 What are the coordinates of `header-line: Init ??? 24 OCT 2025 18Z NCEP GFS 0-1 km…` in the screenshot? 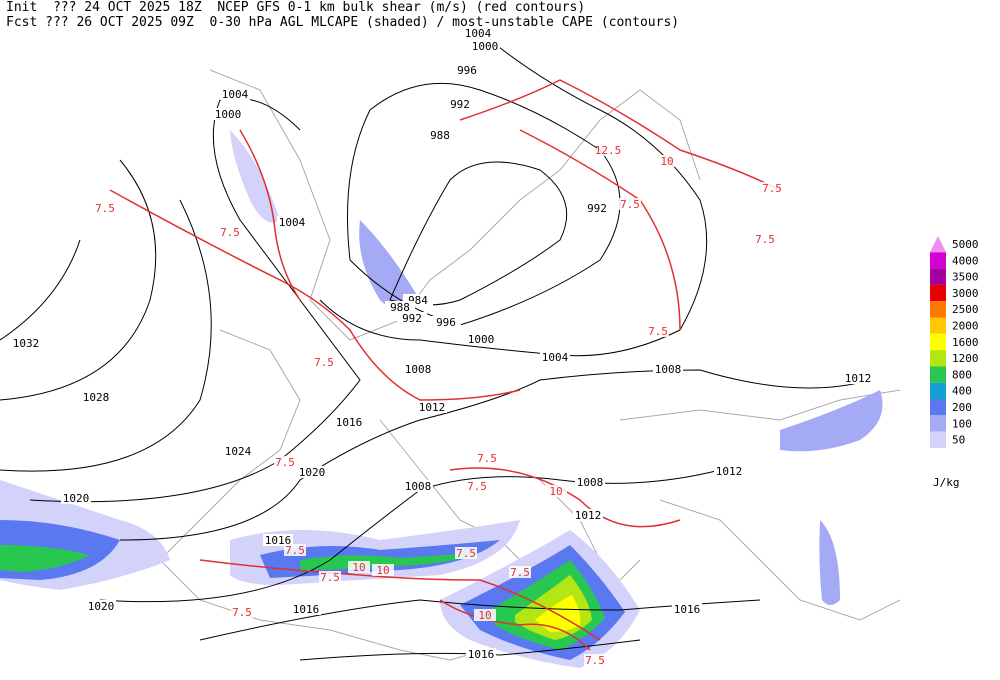 It's located at (296, 7).